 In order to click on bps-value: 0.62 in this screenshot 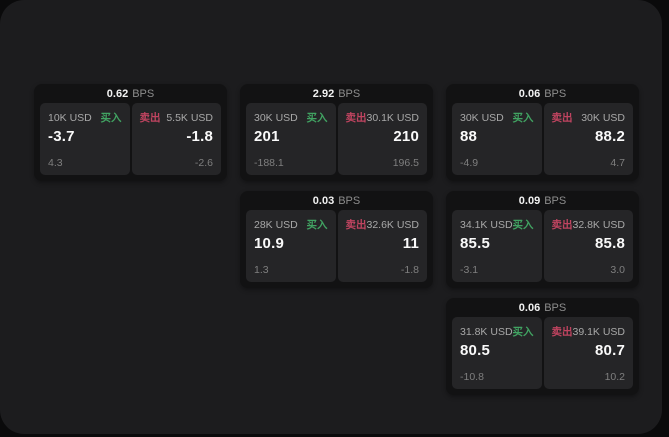, I will do `click(117, 93)`.